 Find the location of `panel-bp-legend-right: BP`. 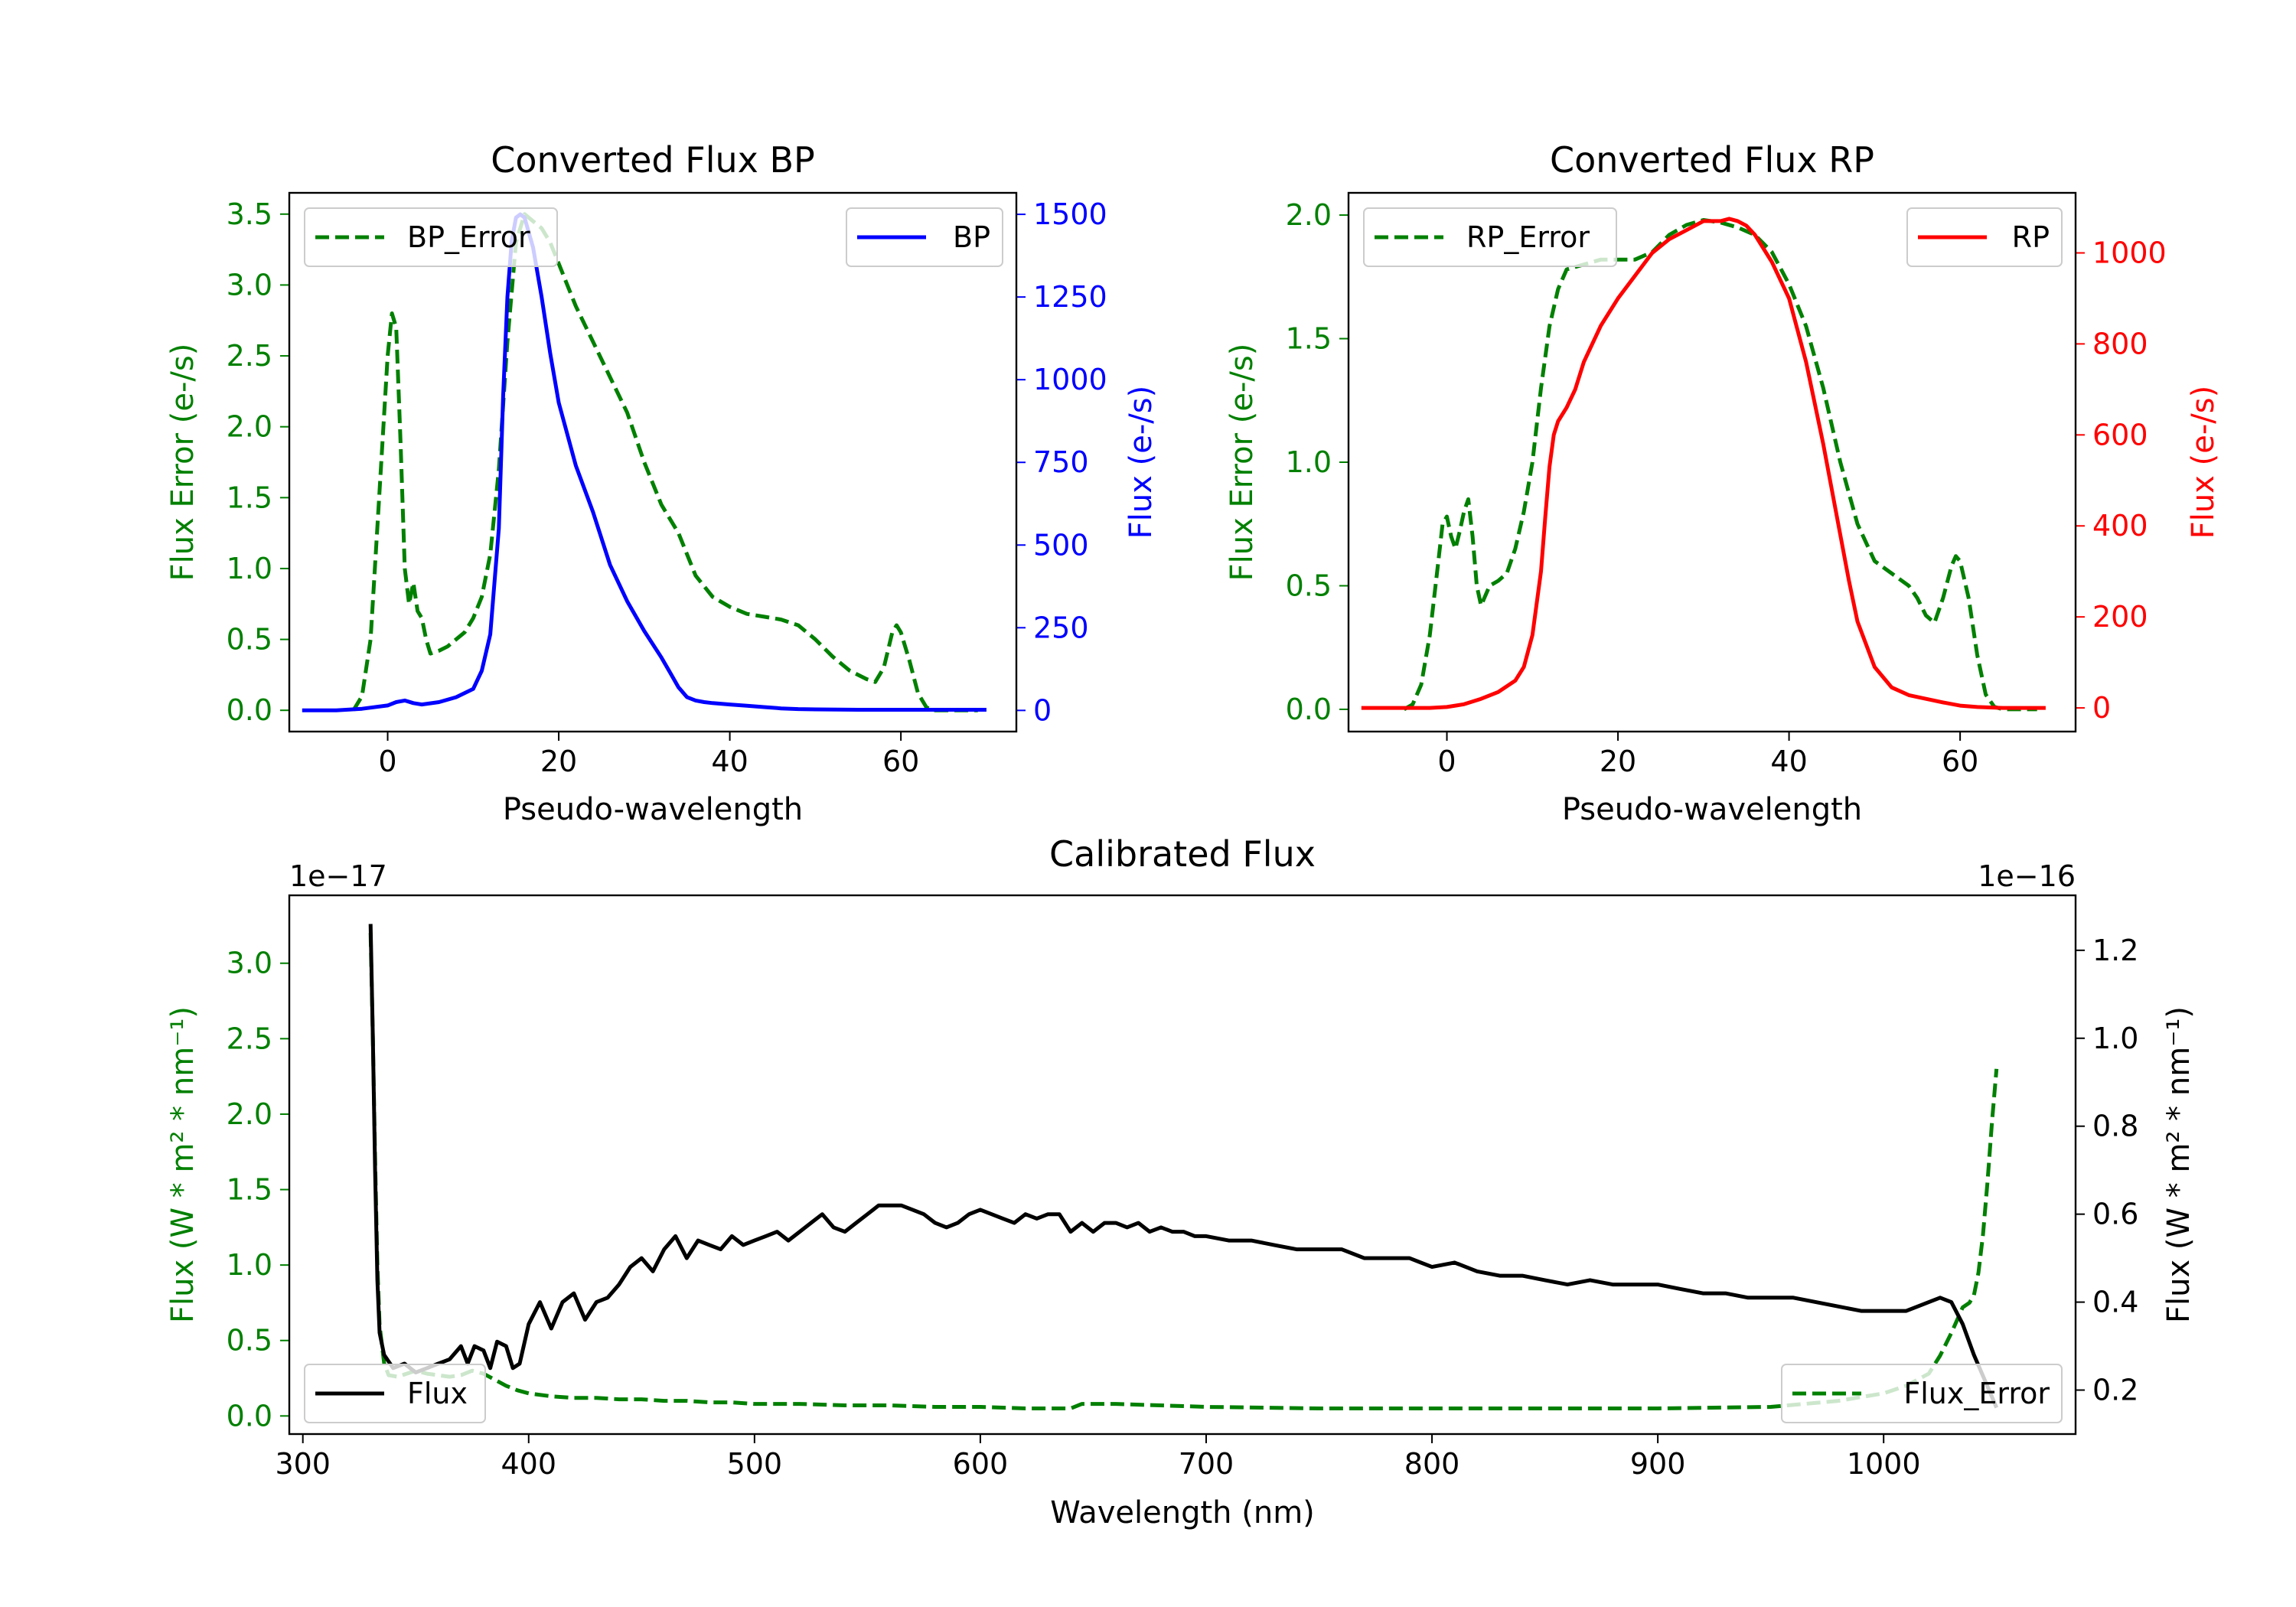

panel-bp-legend-right: BP is located at coordinates (924, 237).